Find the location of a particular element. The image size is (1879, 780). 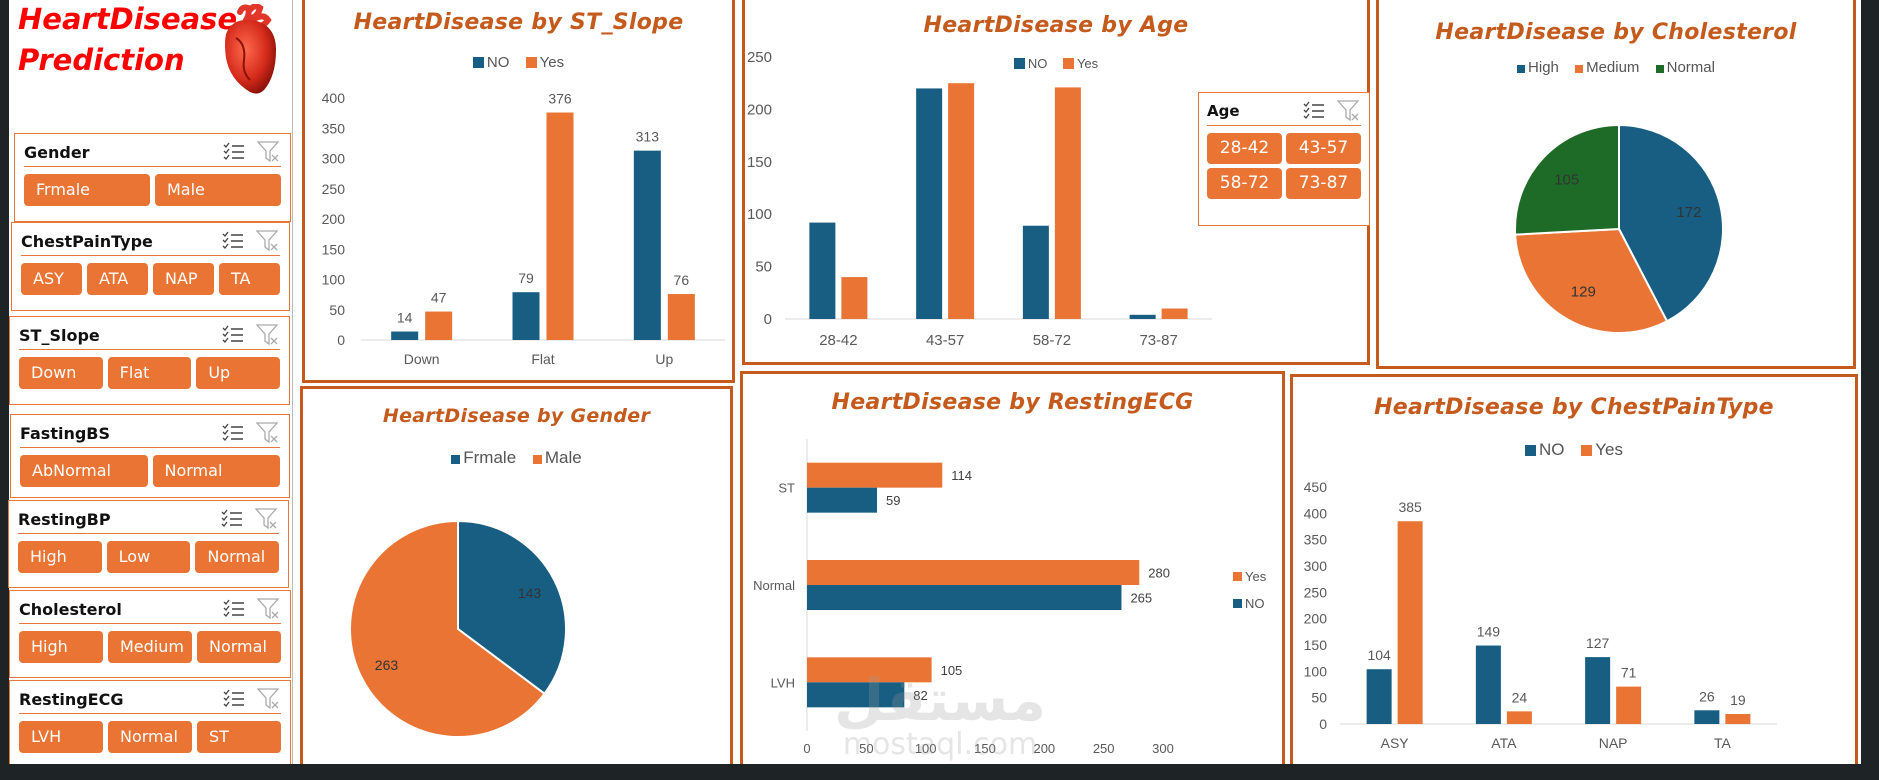

legend-label: Medium is located at coordinates (1613, 67).